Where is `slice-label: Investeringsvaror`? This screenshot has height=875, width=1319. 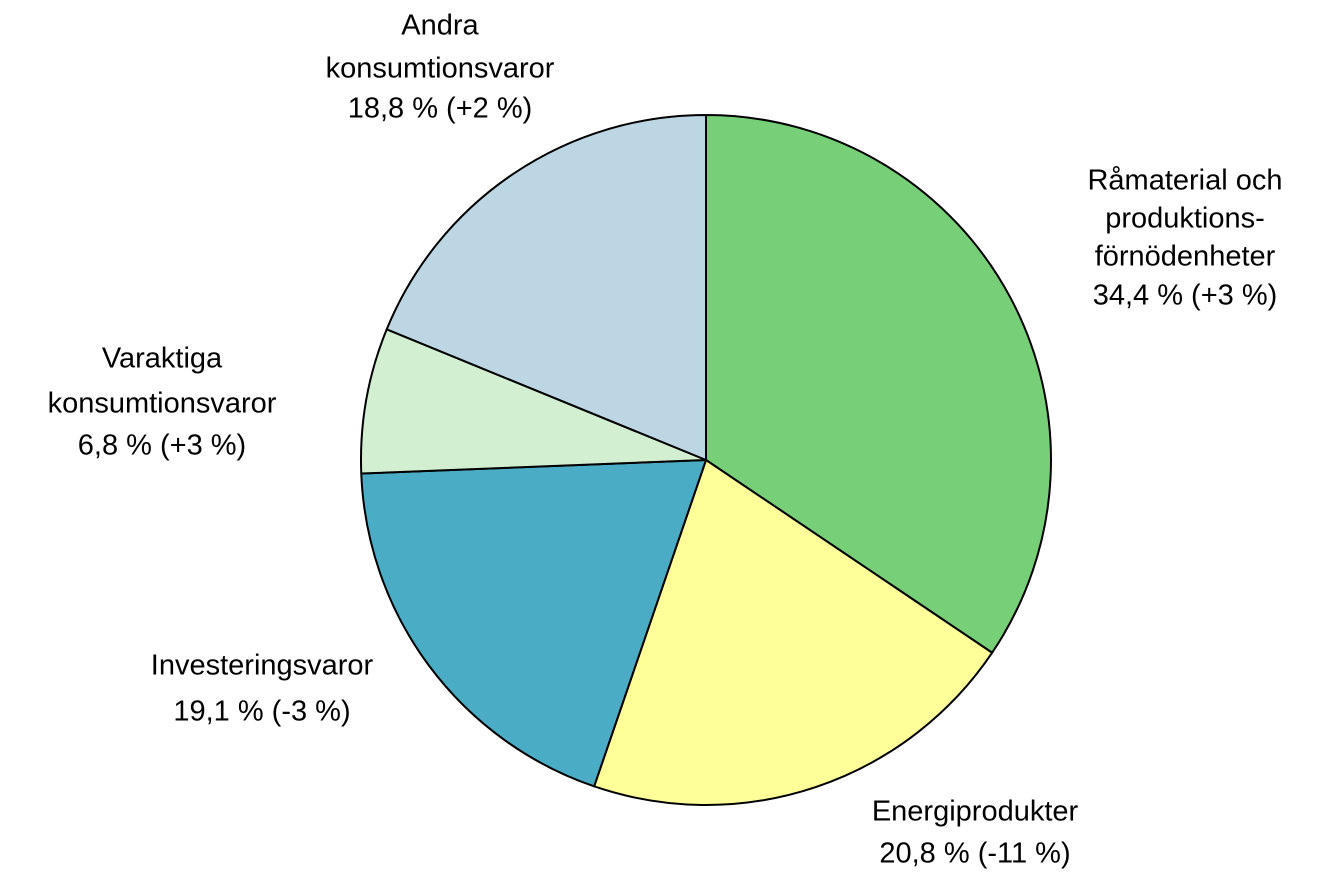 slice-label: Investeringsvaror is located at coordinates (262, 666).